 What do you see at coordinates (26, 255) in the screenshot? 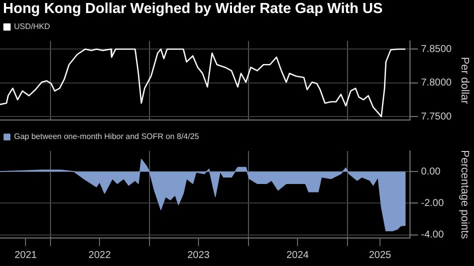
I see `x-tick-label: 2021` at bounding box center [26, 255].